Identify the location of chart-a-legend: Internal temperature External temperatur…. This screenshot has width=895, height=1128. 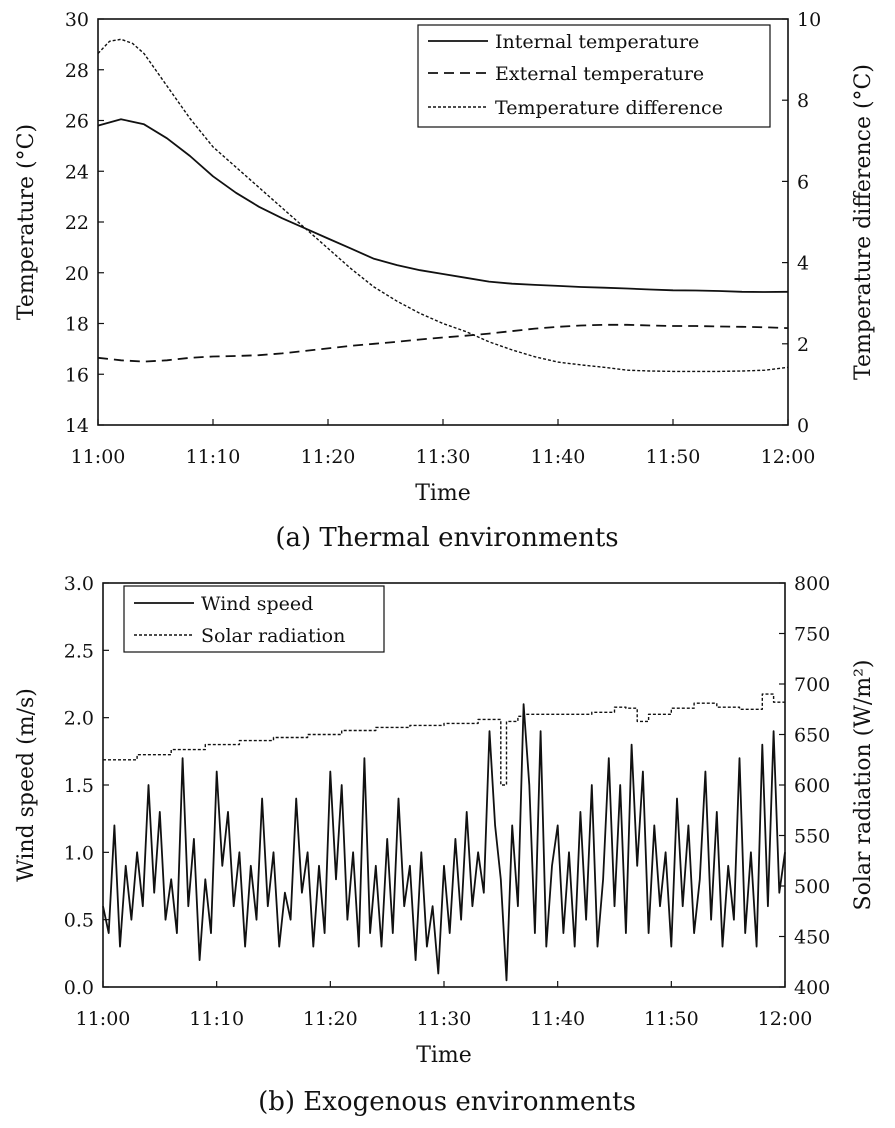
(594, 76).